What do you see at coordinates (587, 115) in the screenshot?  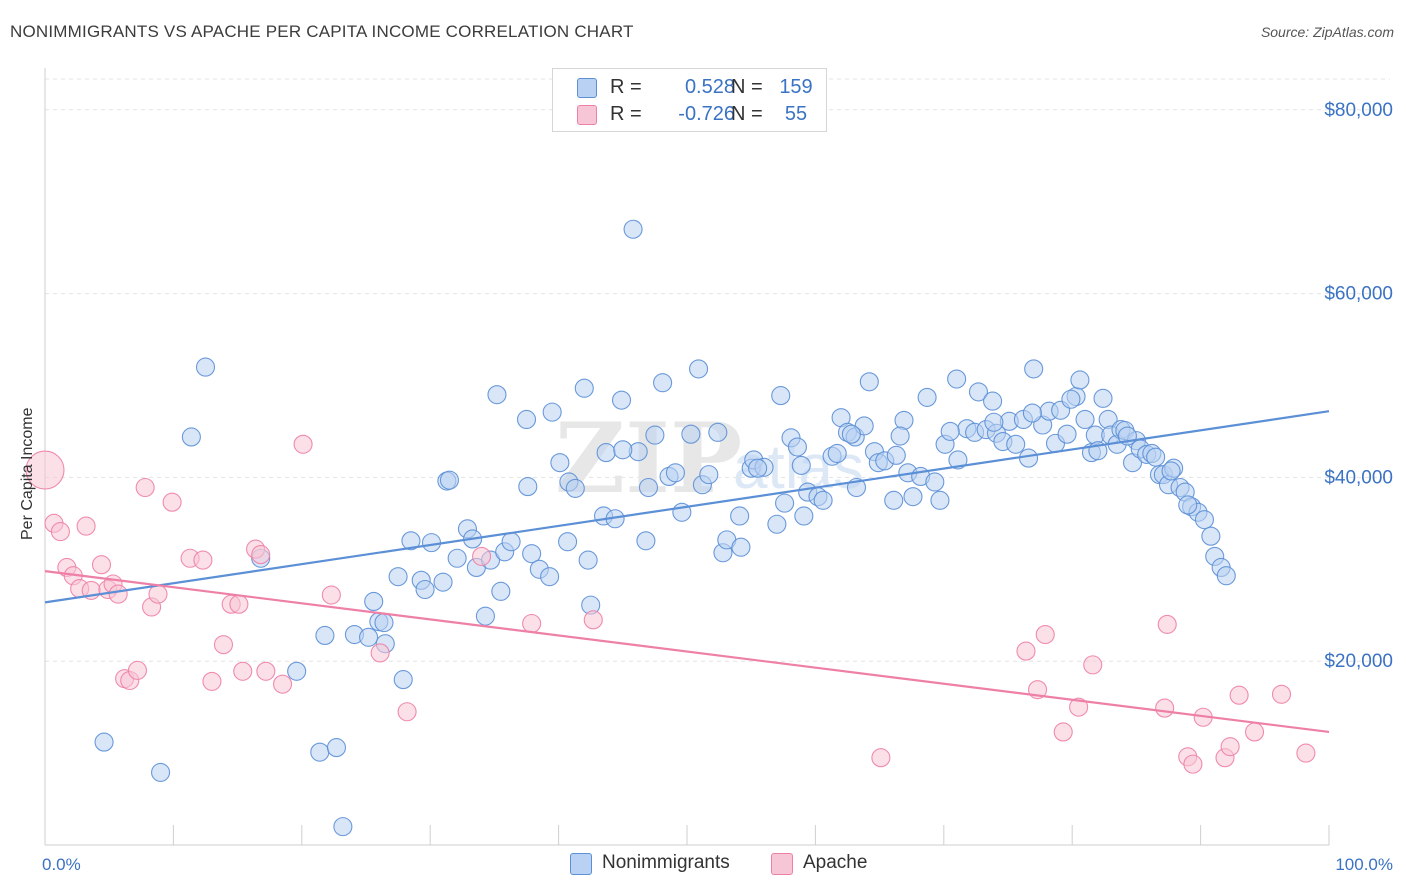 I see `apache-swatch` at bounding box center [587, 115].